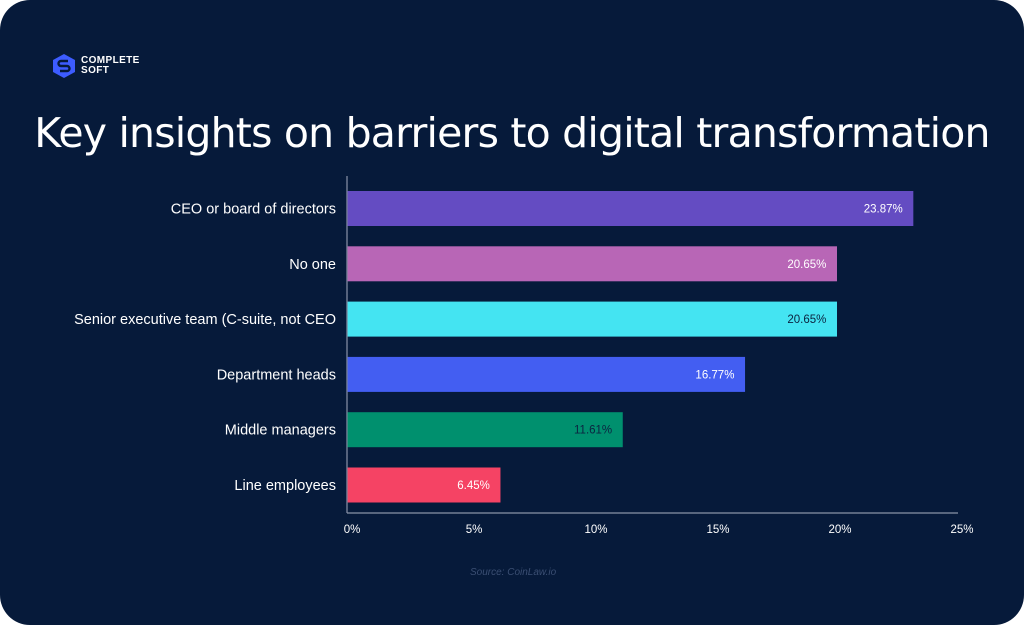  What do you see at coordinates (717, 530) in the screenshot?
I see `x-tick-label: 15%` at bounding box center [717, 530].